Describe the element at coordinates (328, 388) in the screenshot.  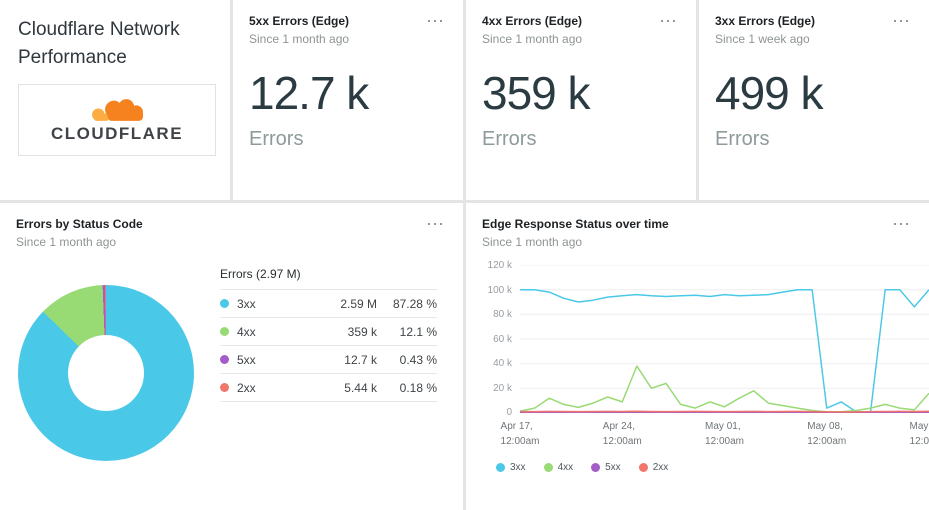
I see `pie-legend-row: 2xx 5.44 k 0.18 %` at that location.